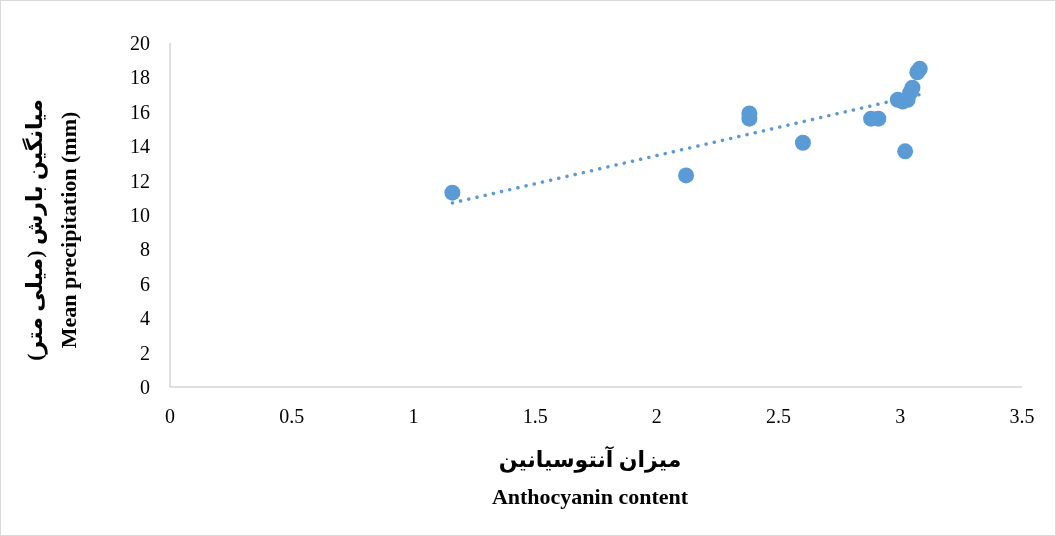 This screenshot has width=1056, height=536. I want to click on y-tick-label: 16, so click(140, 111).